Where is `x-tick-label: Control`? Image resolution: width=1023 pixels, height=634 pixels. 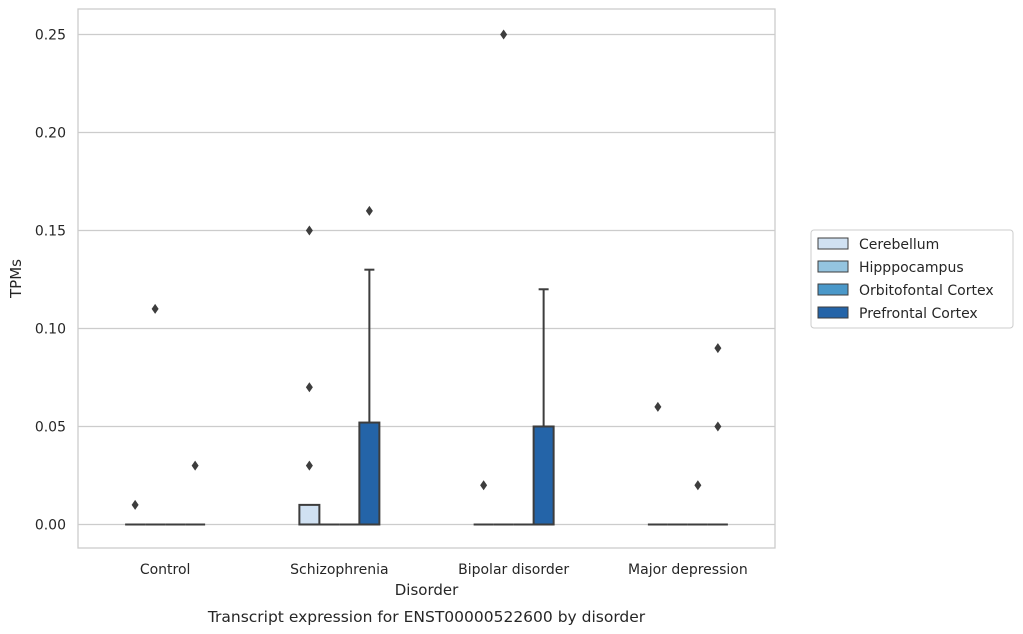
x-tick-label: Control is located at coordinates (165, 570).